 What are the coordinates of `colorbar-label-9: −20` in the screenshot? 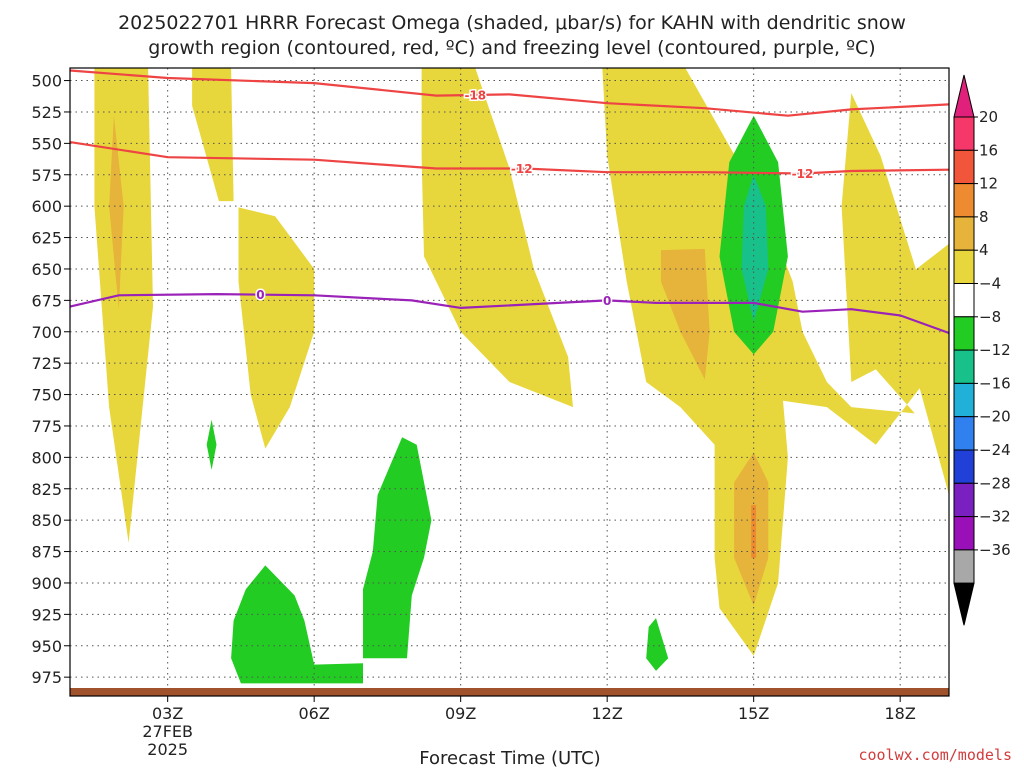 It's located at (995, 417).